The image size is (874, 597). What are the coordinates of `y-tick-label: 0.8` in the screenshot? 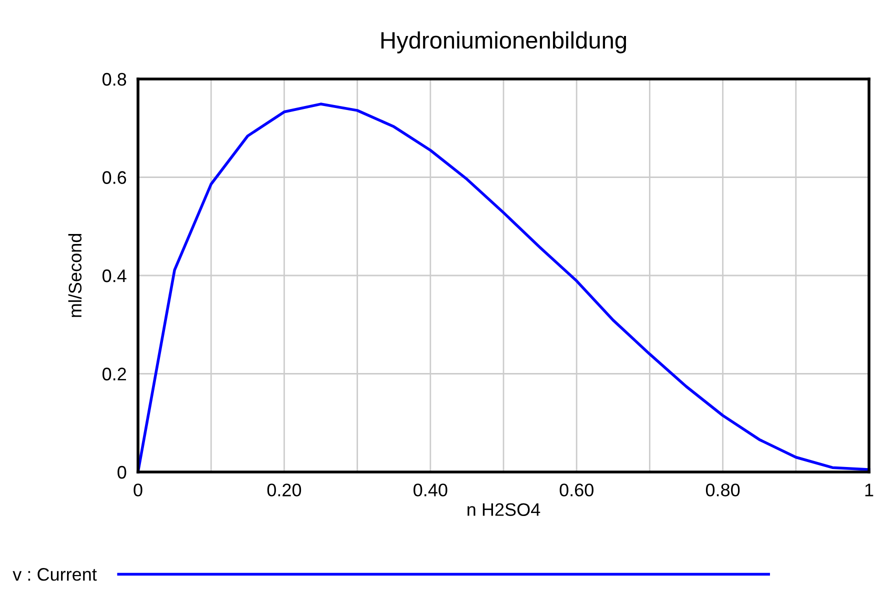 It's located at (114, 79).